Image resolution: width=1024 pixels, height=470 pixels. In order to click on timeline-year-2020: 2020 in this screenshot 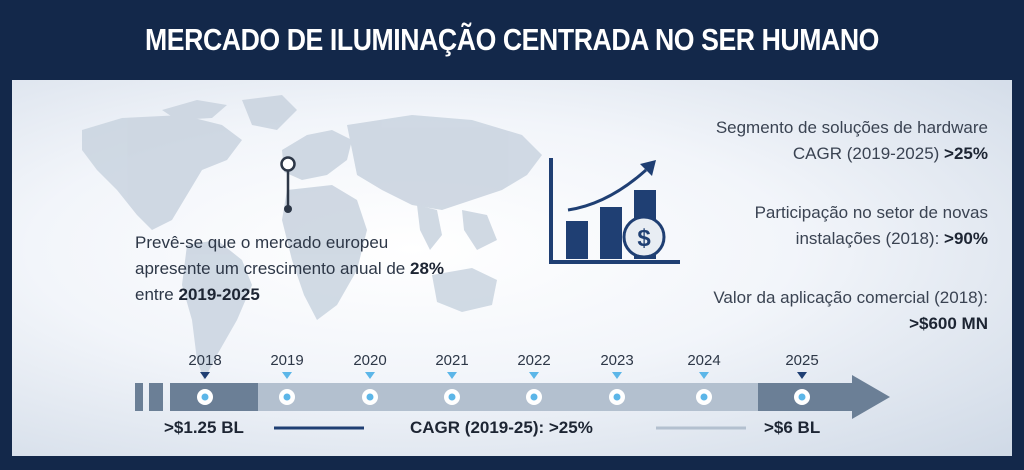, I will do `click(370, 360)`.